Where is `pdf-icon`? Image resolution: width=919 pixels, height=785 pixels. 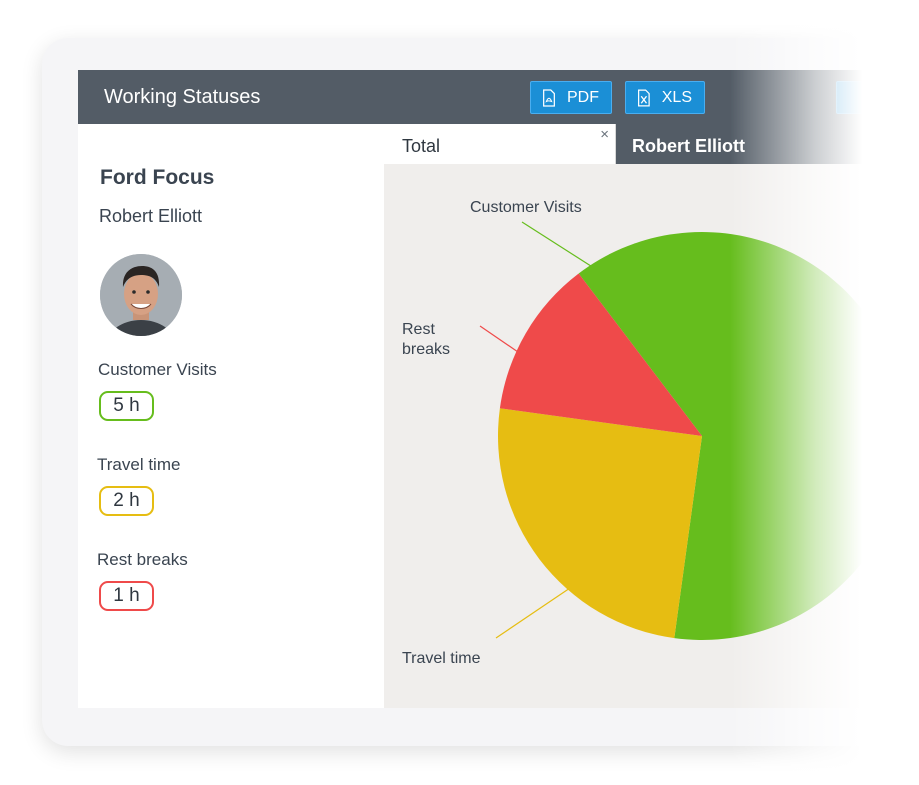
pdf-icon is located at coordinates (549, 97).